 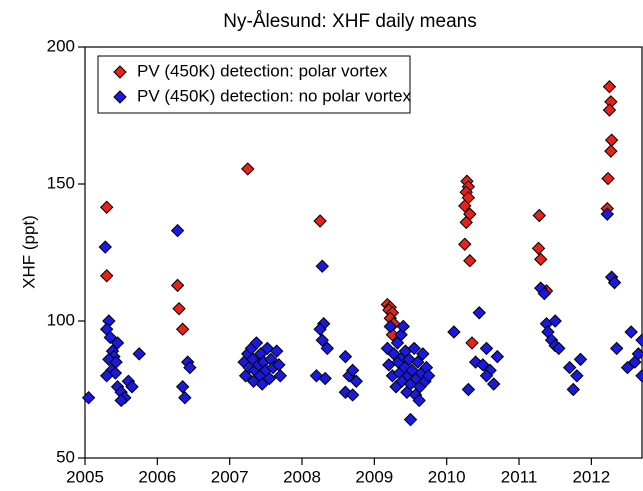 What do you see at coordinates (230, 476) in the screenshot?
I see `x-tick-label: 2007` at bounding box center [230, 476].